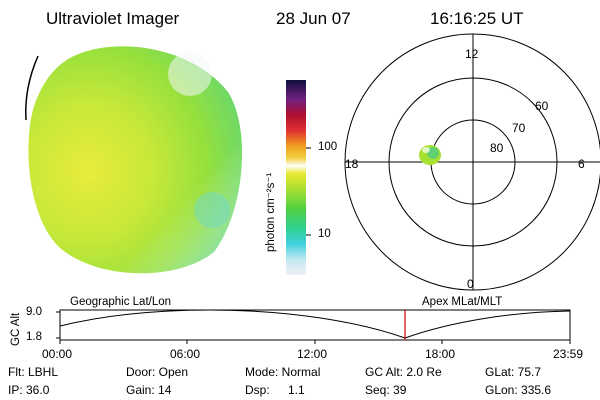 The height and width of the screenshot is (400, 600). Describe the element at coordinates (296, 390) in the screenshot. I see `dsp-value: 1.1` at that location.